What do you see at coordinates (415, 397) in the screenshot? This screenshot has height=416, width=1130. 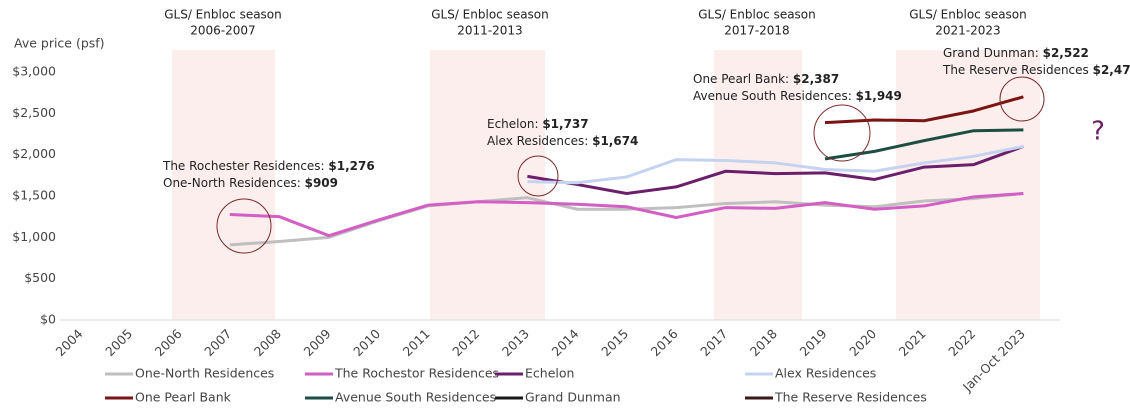 I see `legend-label: Avenue South Residences` at bounding box center [415, 397].